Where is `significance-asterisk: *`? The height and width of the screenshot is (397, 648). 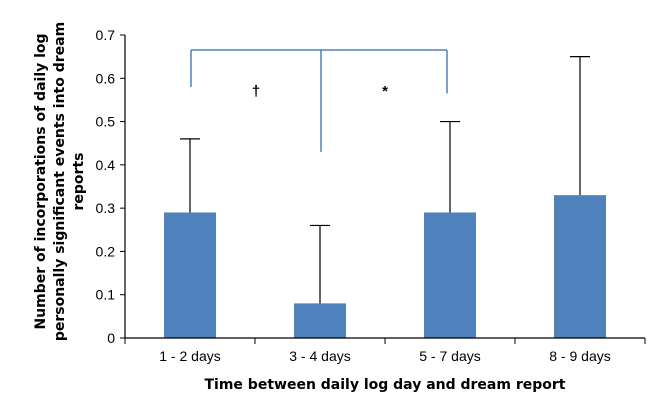 significance-asterisk: * is located at coordinates (385, 91).